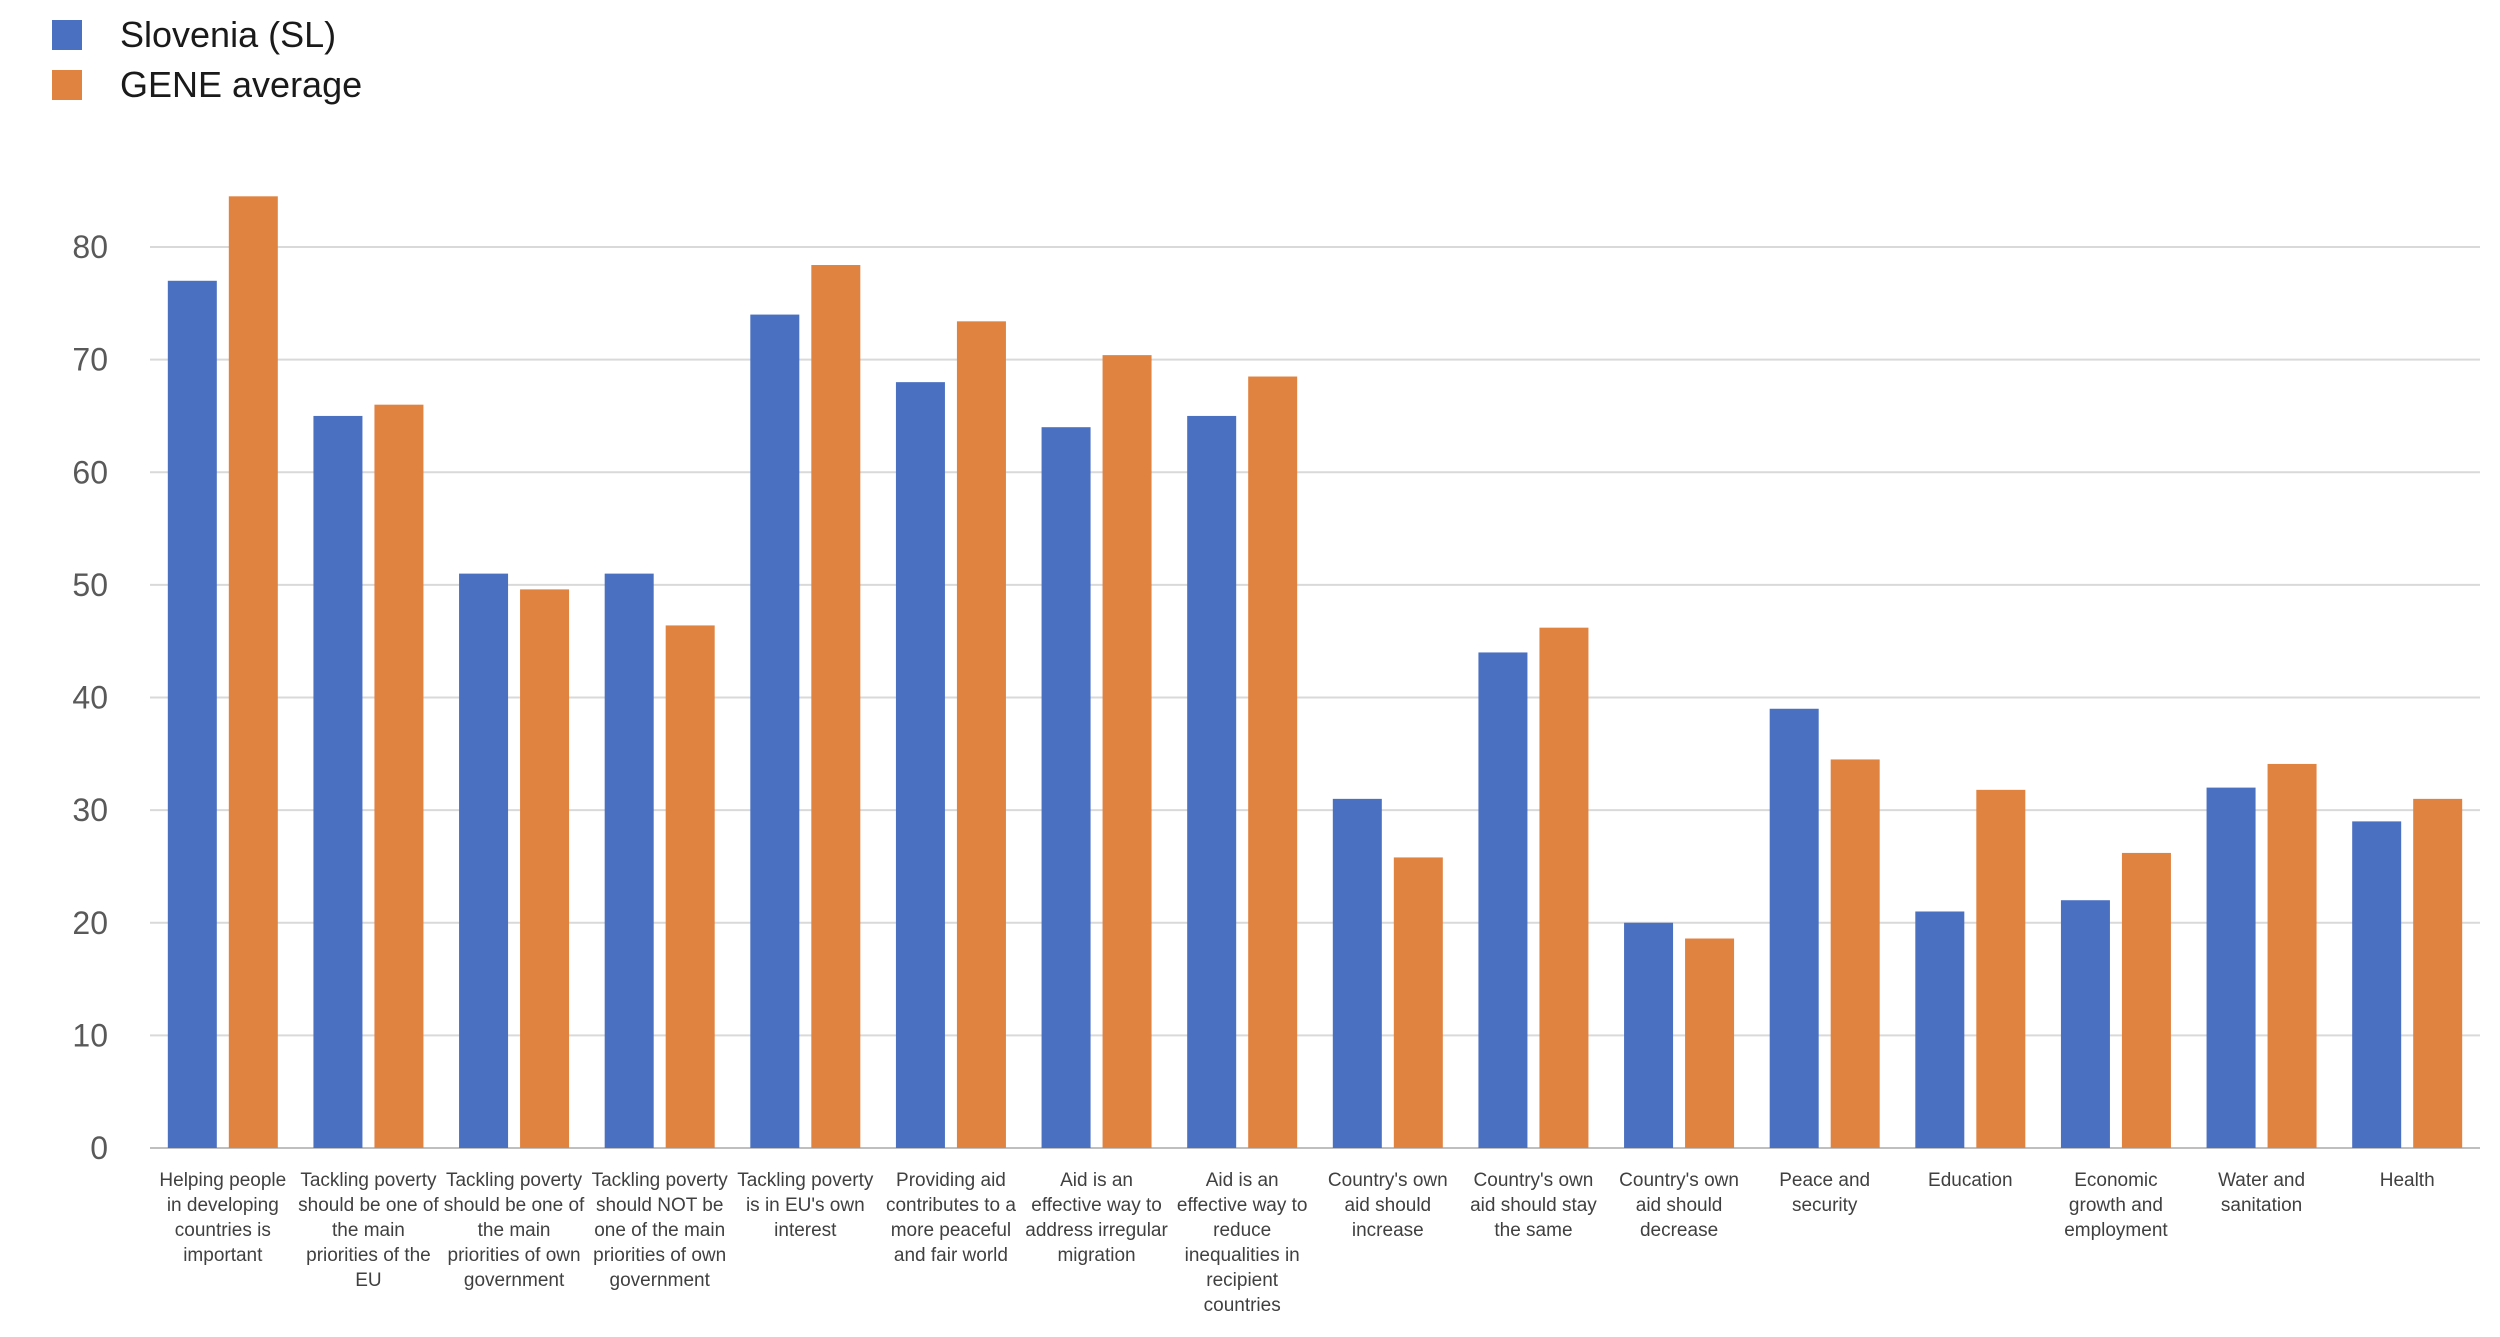 The image size is (2500, 1337). Describe the element at coordinates (90, 1035) in the screenshot. I see `y-tick-label-10: 10` at that location.